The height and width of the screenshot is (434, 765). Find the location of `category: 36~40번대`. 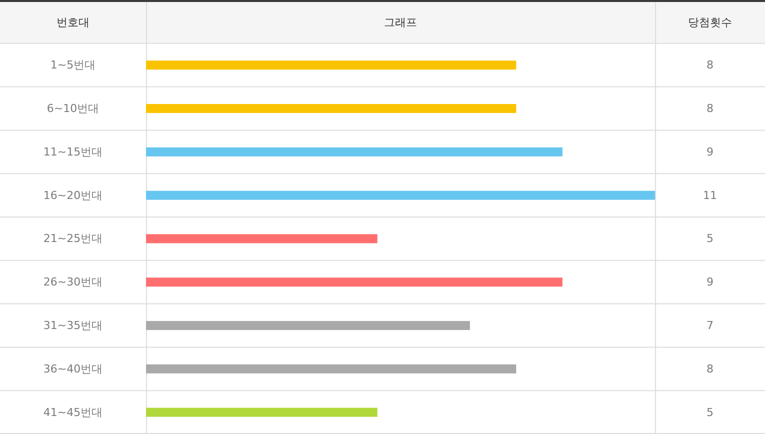

category: 36~40번대 is located at coordinates (73, 369).